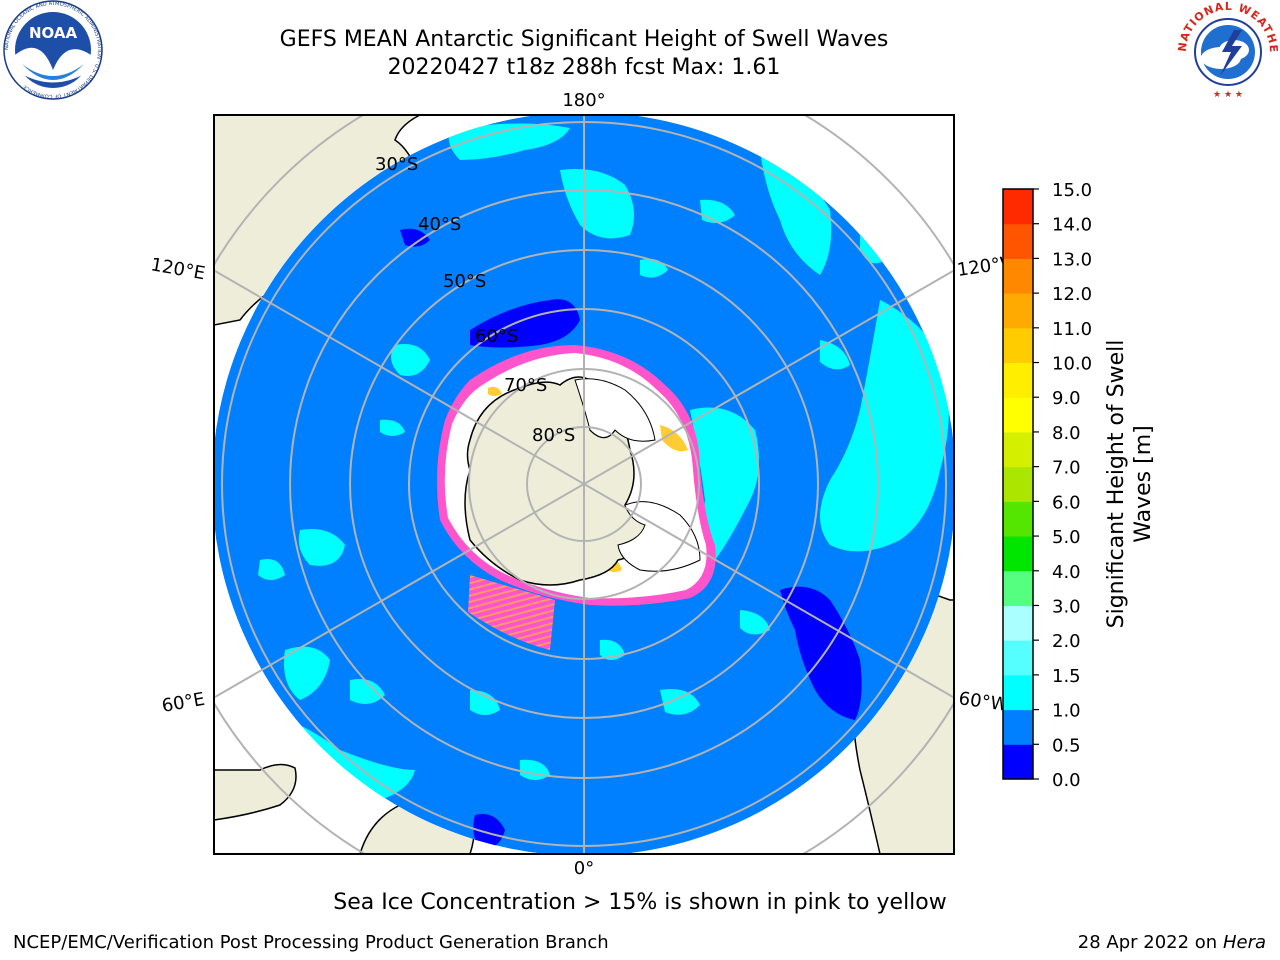  I want to click on lat-label-70s: 70°S, so click(525, 385).